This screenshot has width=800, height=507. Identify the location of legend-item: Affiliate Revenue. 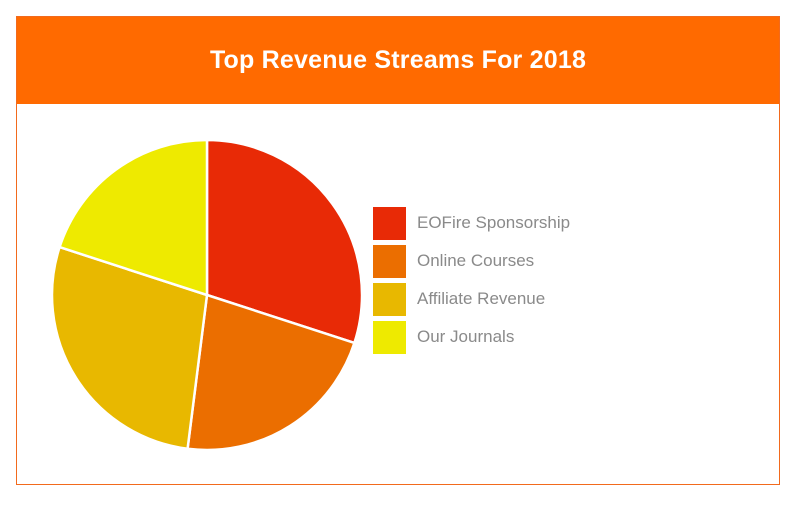
(471, 299).